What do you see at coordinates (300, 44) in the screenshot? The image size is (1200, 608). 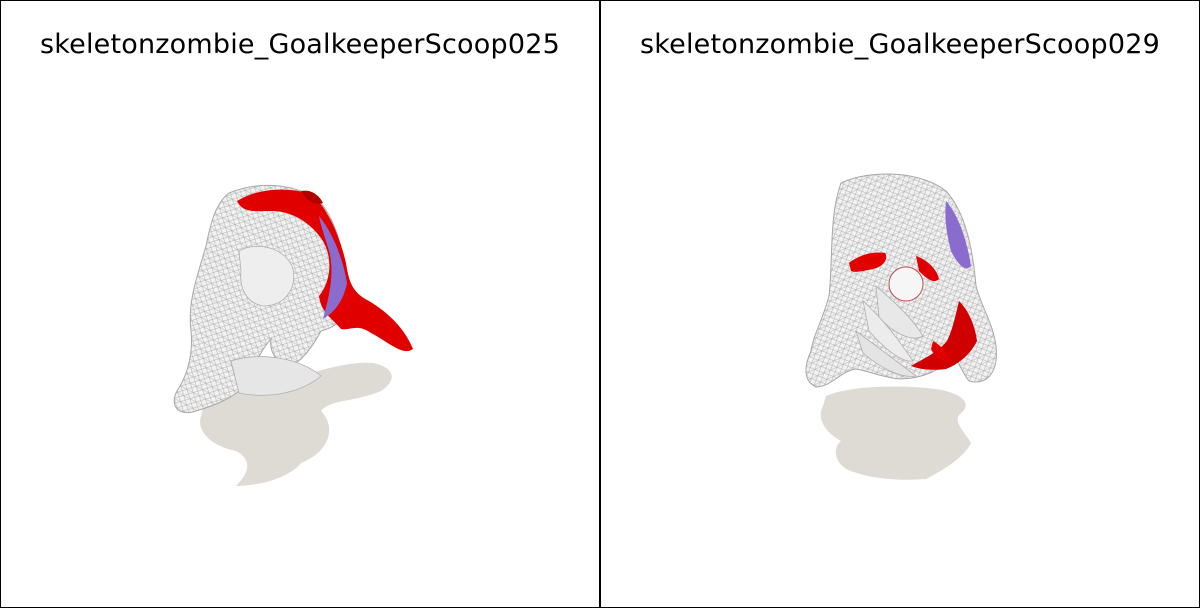 I see `panel-title: skeletonzombie_GoalkeeperScoop025` at bounding box center [300, 44].